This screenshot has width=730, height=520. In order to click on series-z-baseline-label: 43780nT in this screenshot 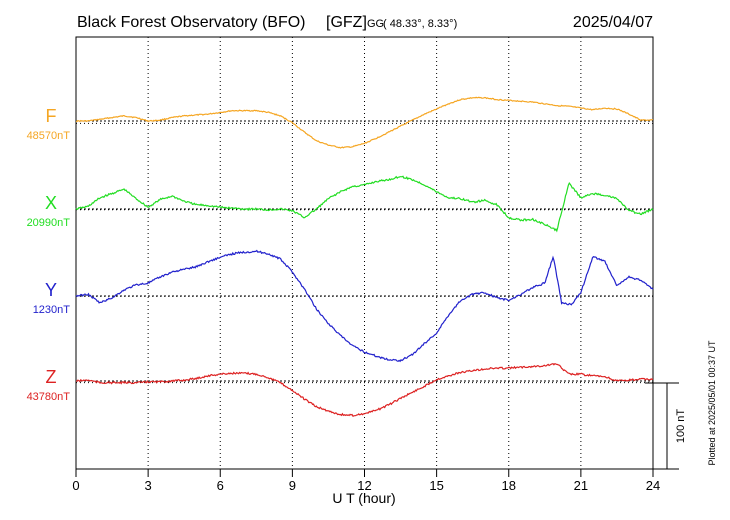, I will do `click(49, 397)`.